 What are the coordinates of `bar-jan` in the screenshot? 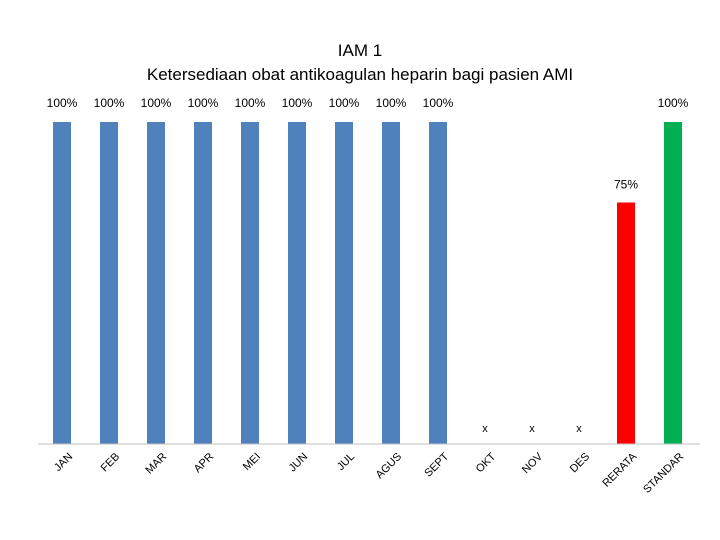 It's located at (62, 283).